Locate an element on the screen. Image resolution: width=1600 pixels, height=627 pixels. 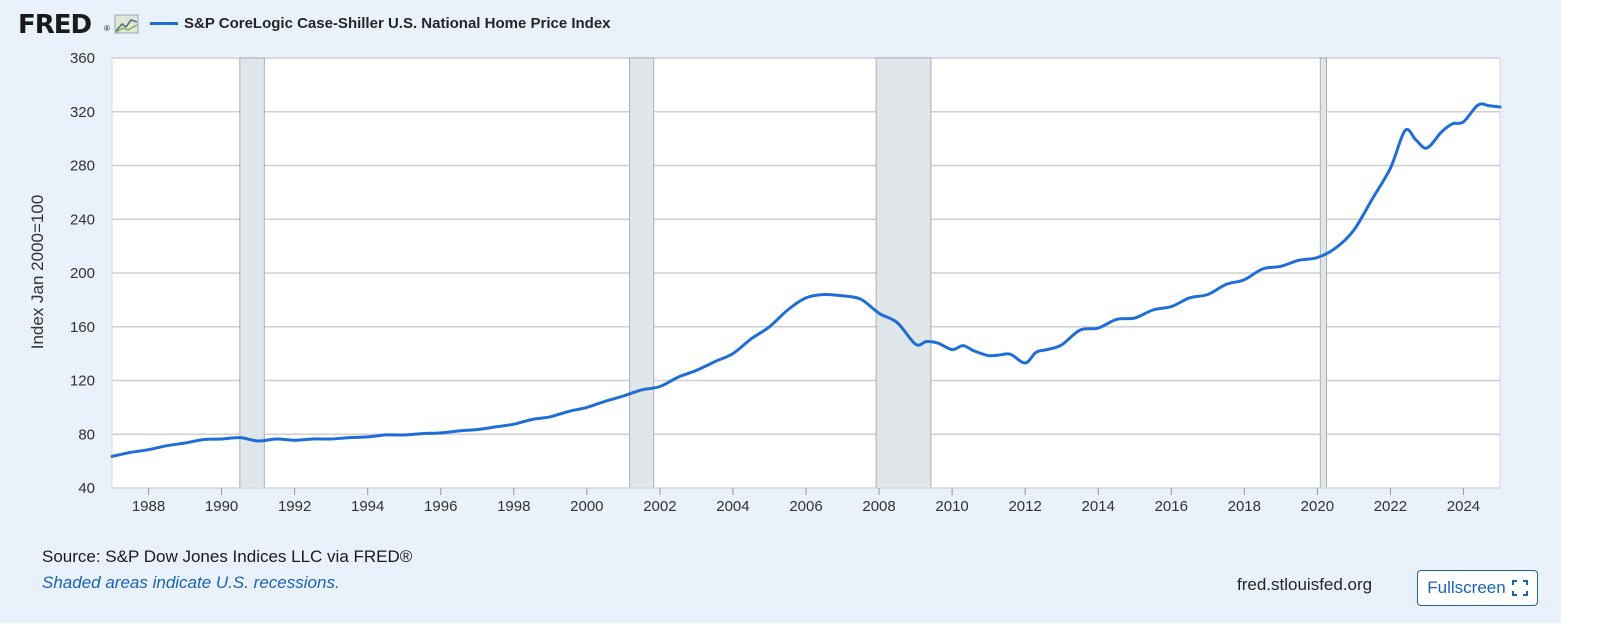
x-tick-label: 1998 is located at coordinates (513, 506).